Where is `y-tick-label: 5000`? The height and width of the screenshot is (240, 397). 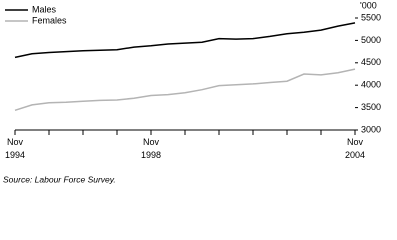 y-tick-label: 5000 is located at coordinates (371, 40).